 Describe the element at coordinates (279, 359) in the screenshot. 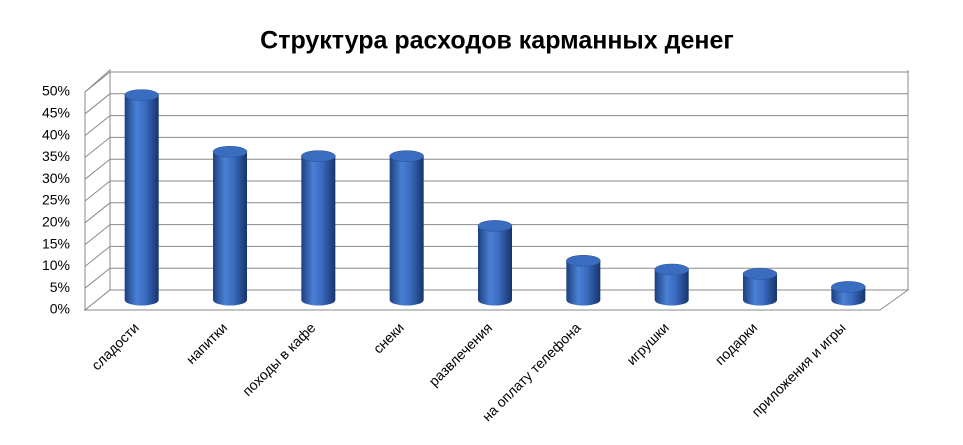

I see `x-tick-label: походы в кафе` at that location.